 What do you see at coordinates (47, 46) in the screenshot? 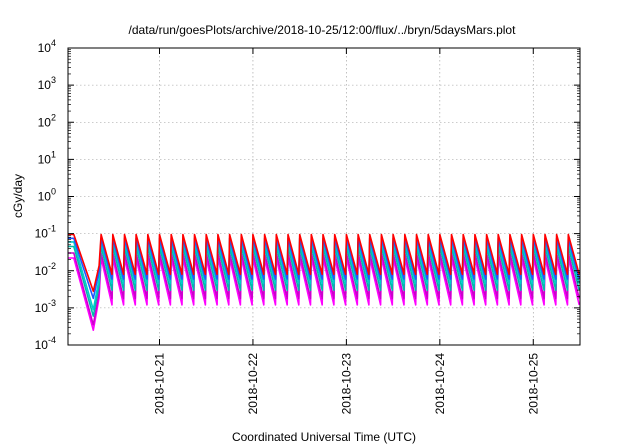
I see `y-tick-label: 10⁴` at bounding box center [47, 46].